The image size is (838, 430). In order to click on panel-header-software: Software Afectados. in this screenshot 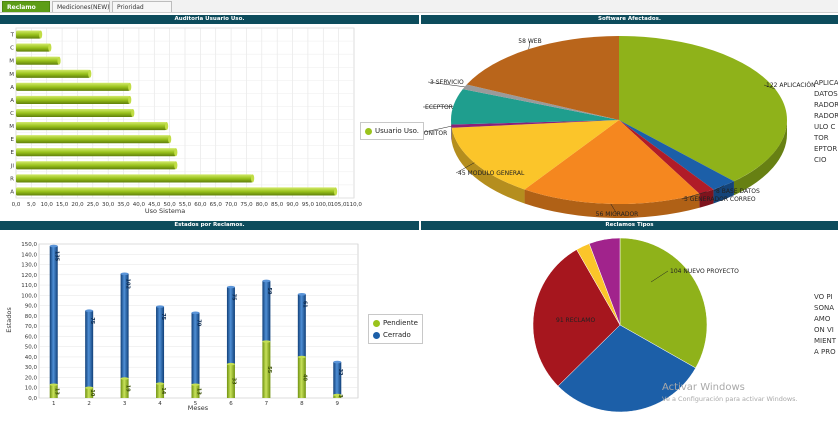, I will do `click(629, 19)`.